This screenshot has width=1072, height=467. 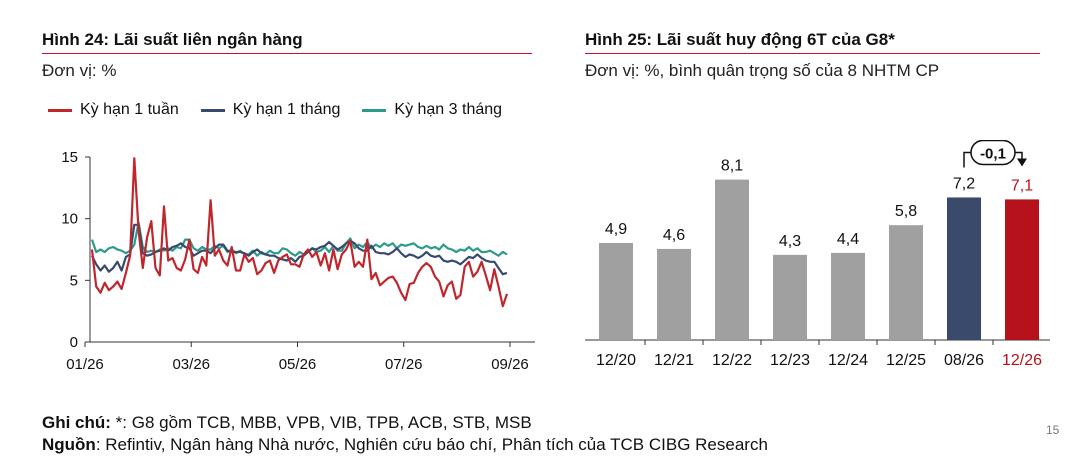 I want to click on bar-category-label: 08/26, so click(x=964, y=360).